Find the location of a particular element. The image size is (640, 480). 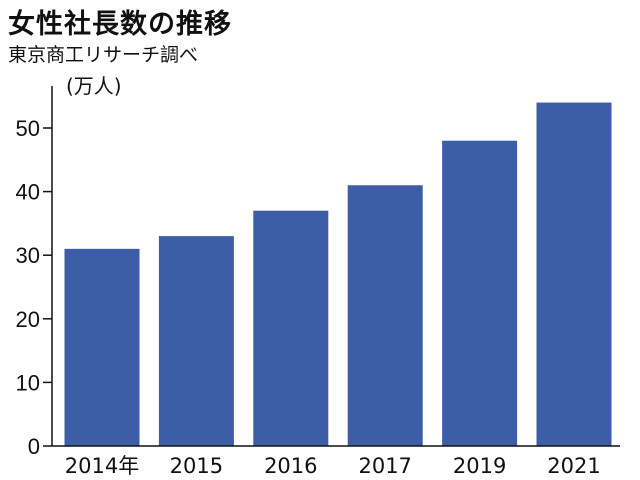

y-tick-label: 50 is located at coordinates (28, 128).